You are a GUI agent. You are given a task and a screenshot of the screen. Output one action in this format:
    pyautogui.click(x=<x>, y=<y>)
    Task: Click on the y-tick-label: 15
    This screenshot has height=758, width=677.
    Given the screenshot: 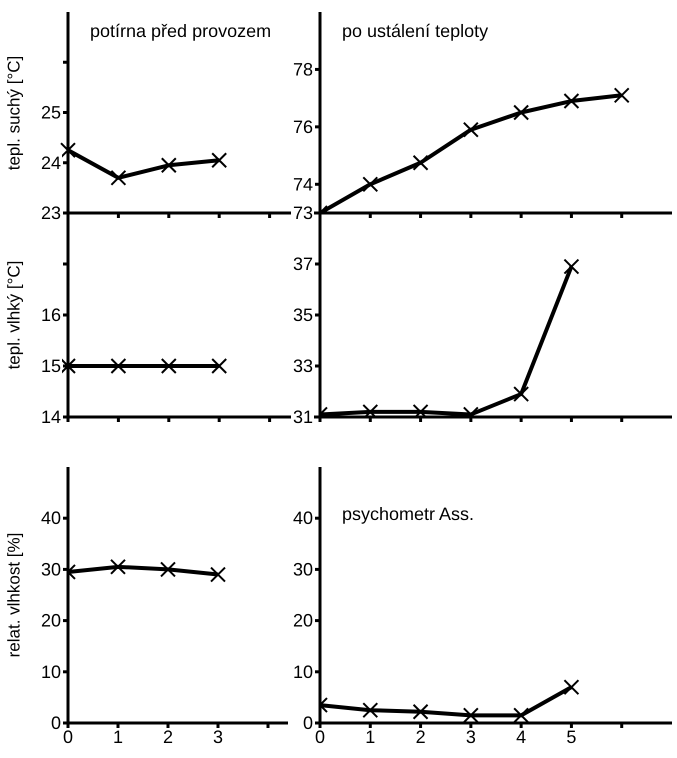 What is the action you would take?
    pyautogui.click(x=50, y=366)
    